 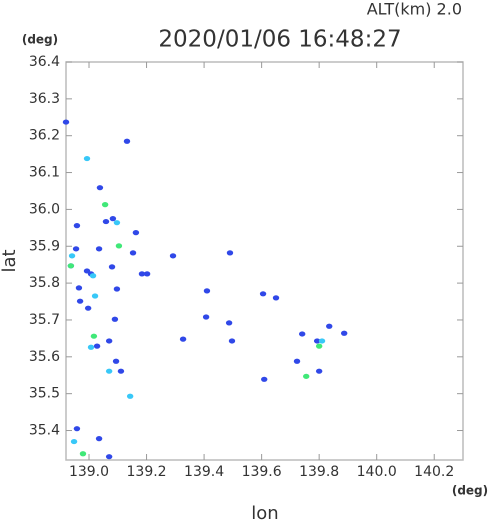 I want to click on y-tick-label: 36.0, so click(x=44, y=209).